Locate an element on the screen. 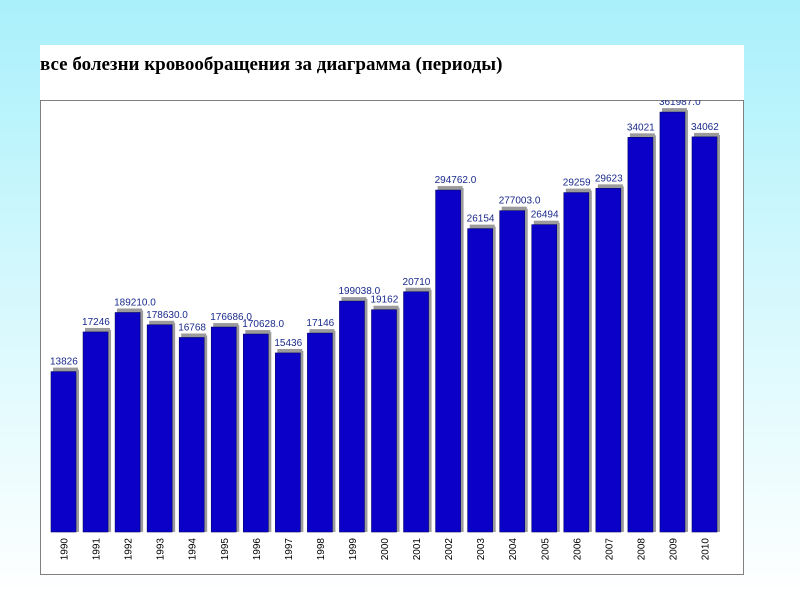 The height and width of the screenshot is (600, 800). data-label-1995: 176686.0 is located at coordinates (231, 317).